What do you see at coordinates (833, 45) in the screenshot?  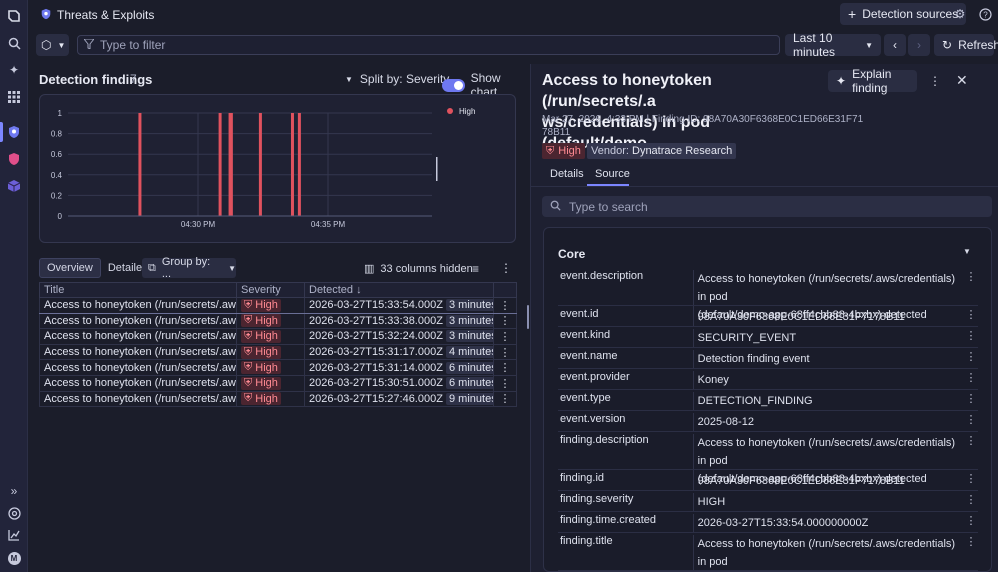 I see `timeframe-selector: Last 10 minutes ▼` at bounding box center [833, 45].